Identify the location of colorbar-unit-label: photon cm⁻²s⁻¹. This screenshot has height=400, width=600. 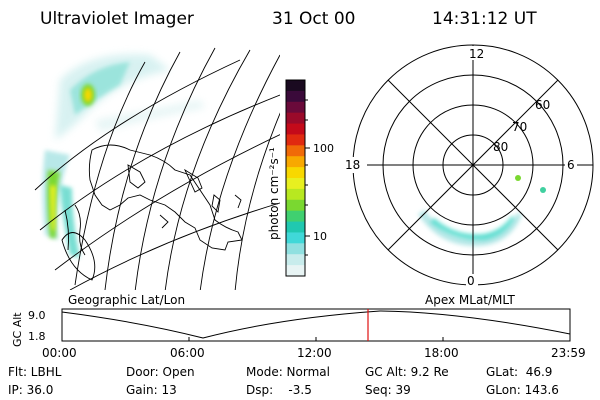
(274, 193).